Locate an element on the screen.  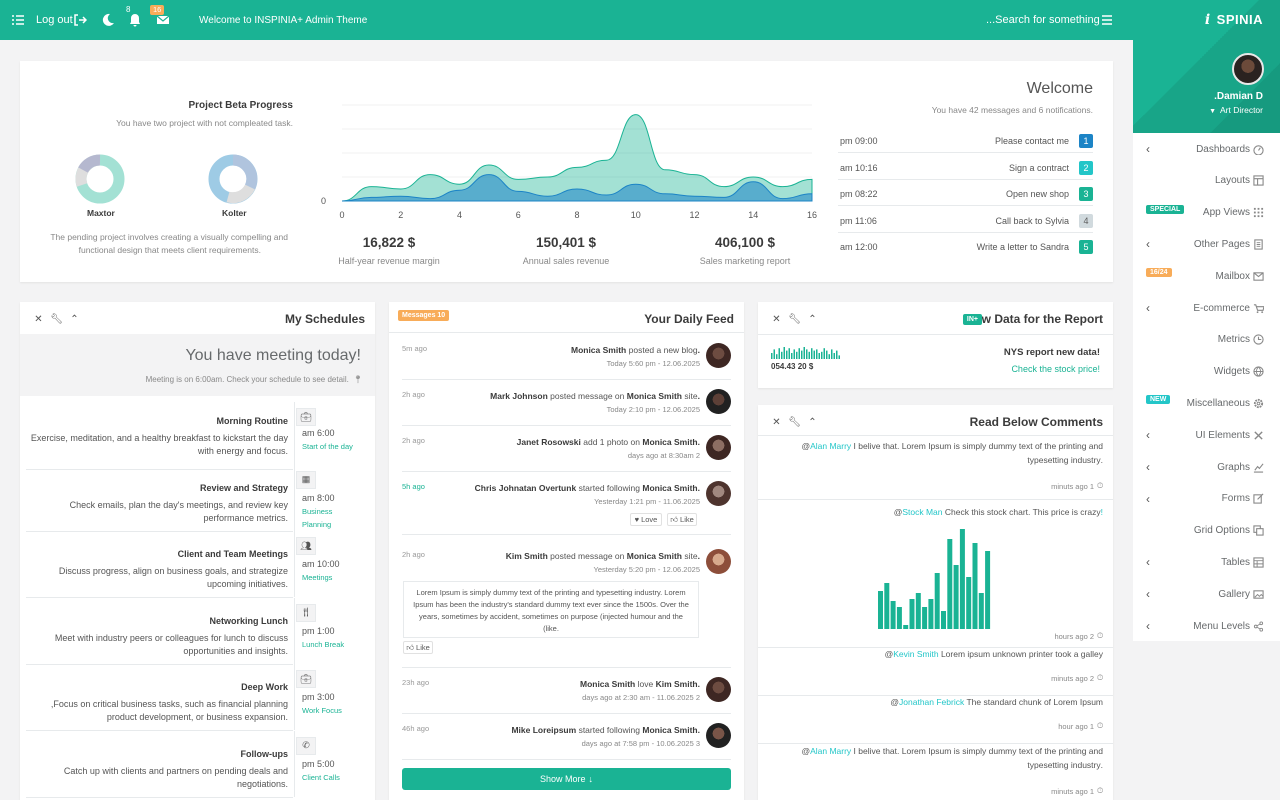
sidebar-item-gallery: ‹ Gallery is located at coordinates (1206, 594).